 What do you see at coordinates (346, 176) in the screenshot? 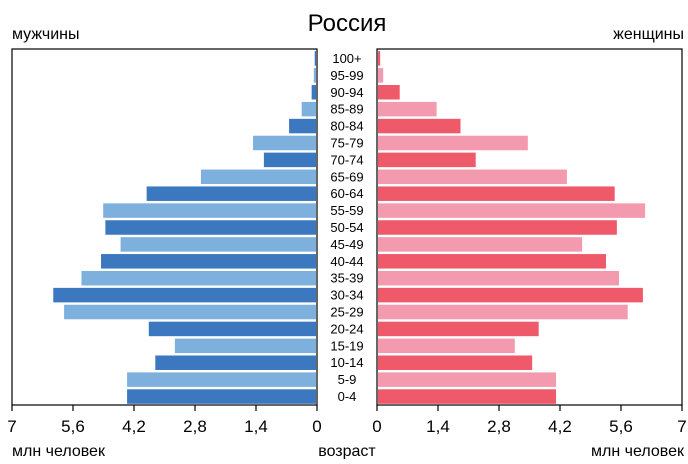
I see `age-label-65-69: 65-69` at bounding box center [346, 176].